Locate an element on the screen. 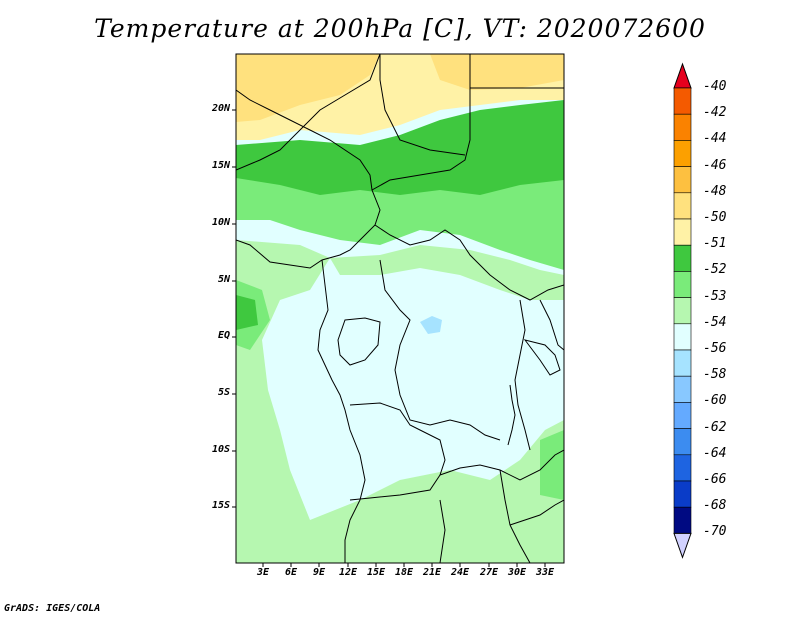  footer-credit: GrADS: IGES/COLA is located at coordinates (52, 608).